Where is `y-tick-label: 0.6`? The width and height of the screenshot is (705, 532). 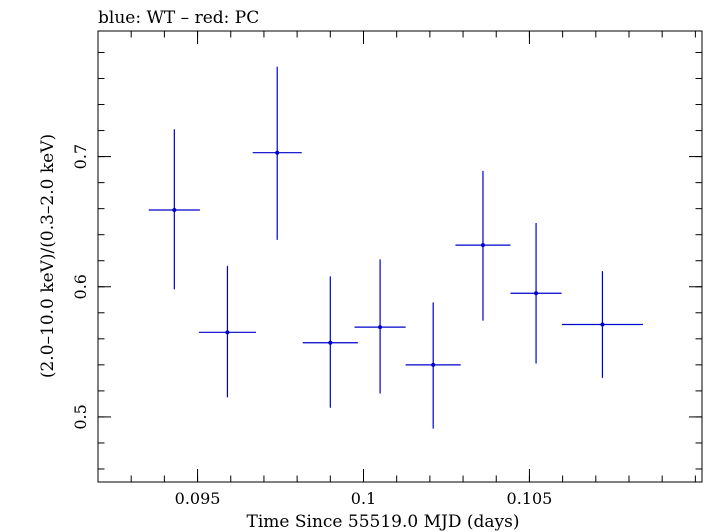 y-tick-label: 0.6 is located at coordinates (80, 286).